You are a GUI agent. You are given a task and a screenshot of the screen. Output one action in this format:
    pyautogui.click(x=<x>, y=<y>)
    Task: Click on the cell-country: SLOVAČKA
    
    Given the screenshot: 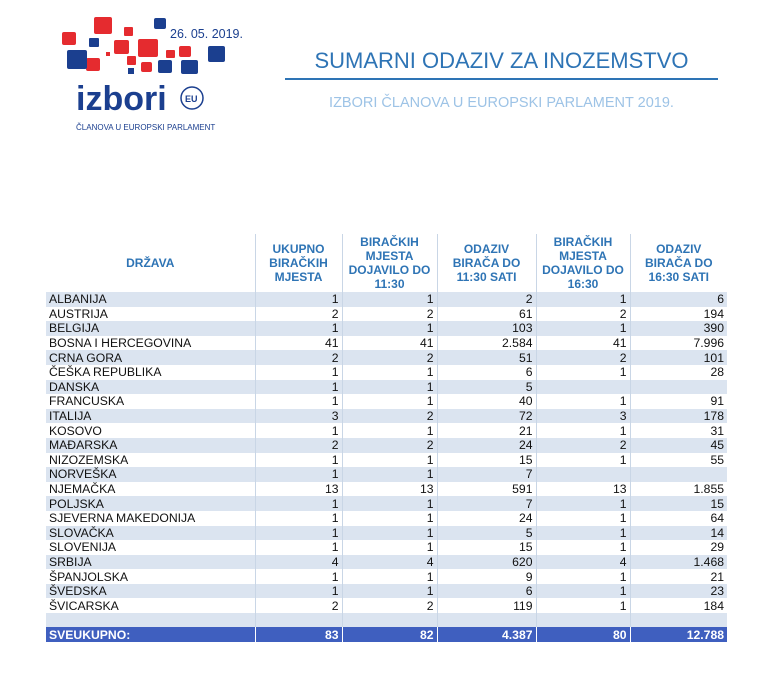 What is the action you would take?
    pyautogui.click(x=150, y=533)
    